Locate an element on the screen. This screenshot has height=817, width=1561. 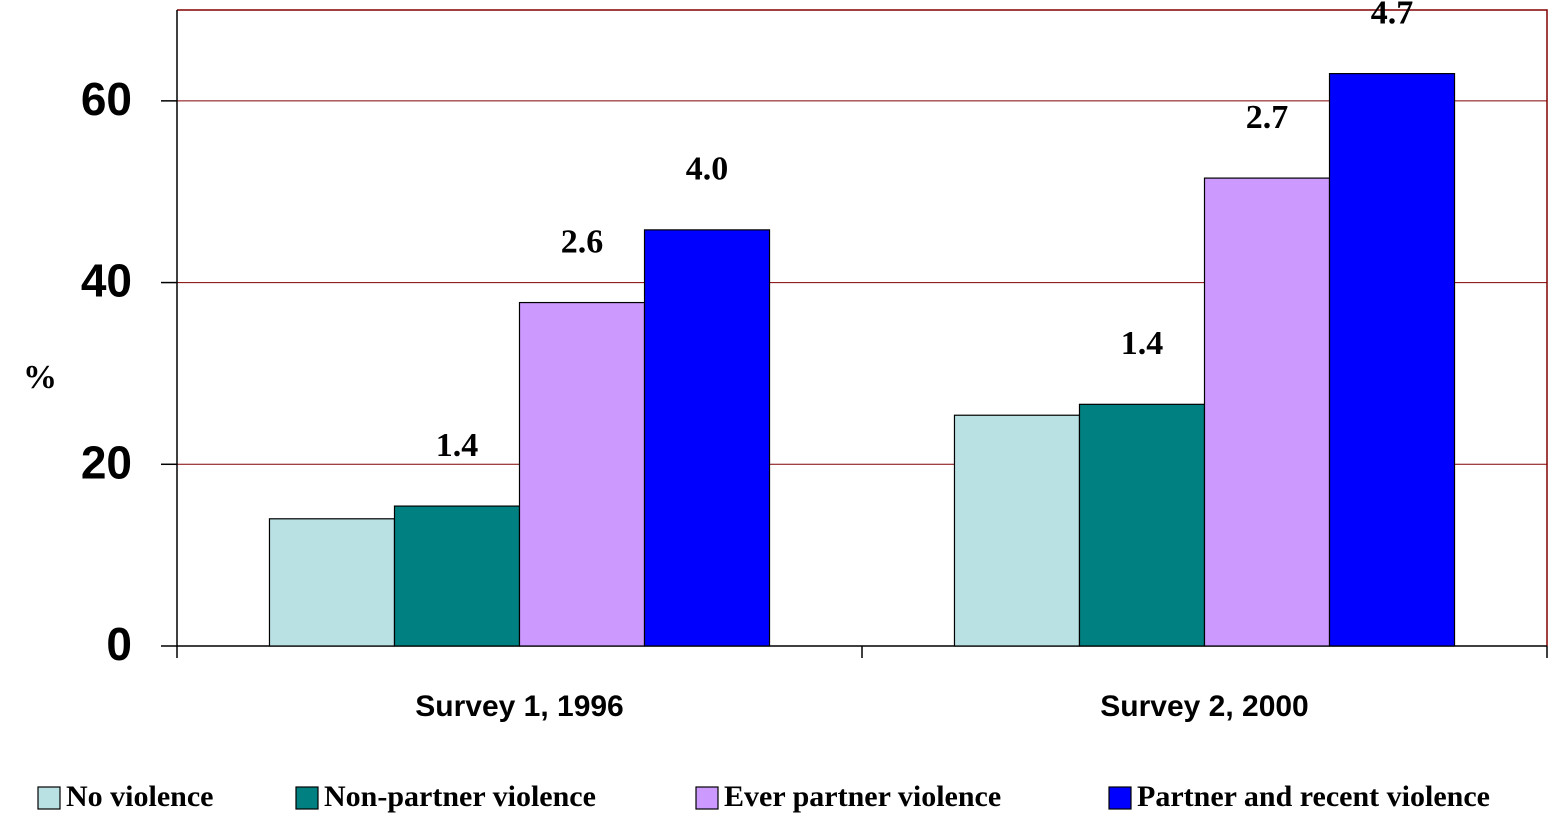
bar-annotation: 2.6 is located at coordinates (582, 241).